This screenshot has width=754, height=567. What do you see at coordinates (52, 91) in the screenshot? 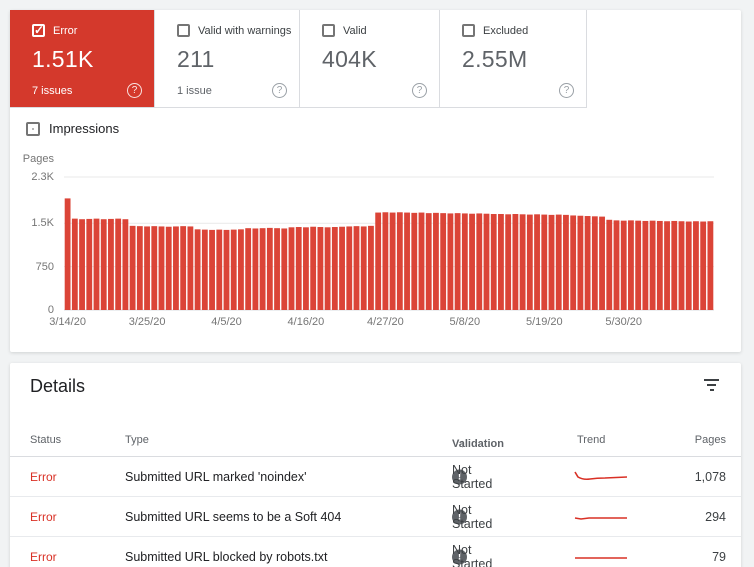
I see `card-issues-count: 7 issues` at bounding box center [52, 91].